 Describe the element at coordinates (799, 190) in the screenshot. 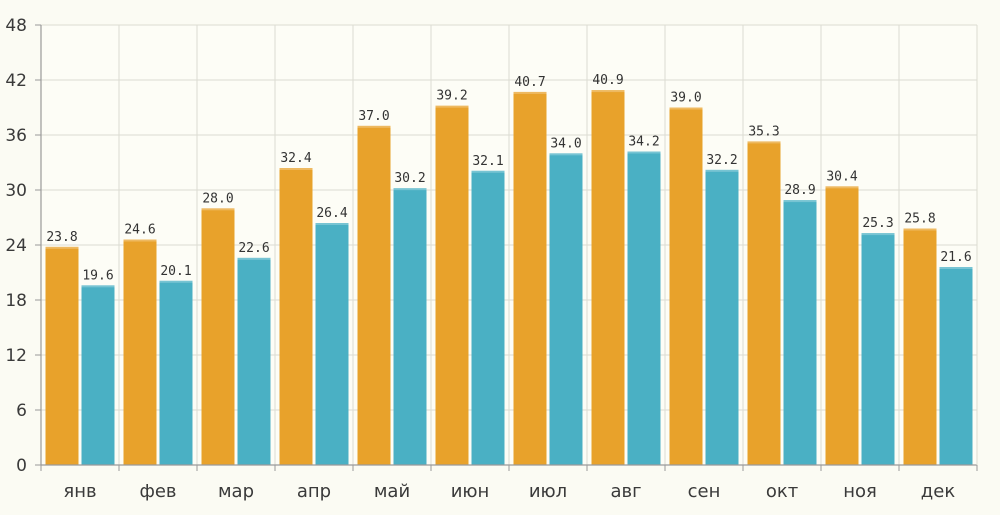

I see `data-label: 28.9` at that location.